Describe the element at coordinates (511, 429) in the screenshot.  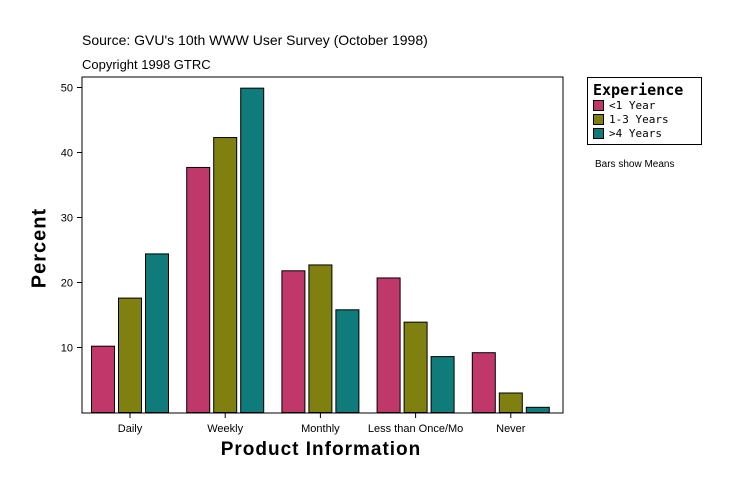
I see `x-tick-label: Never` at that location.